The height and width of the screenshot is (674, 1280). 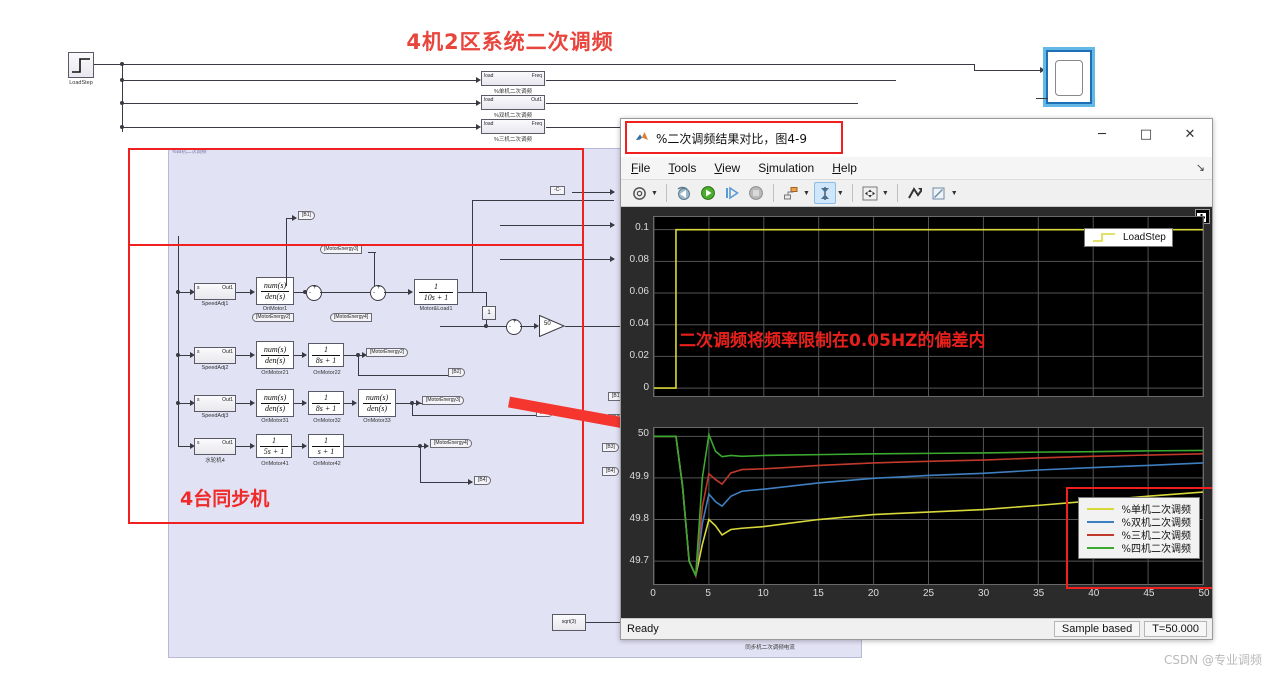 What do you see at coordinates (824, 193) in the screenshot?
I see `cursor-measurements-icon` at bounding box center [824, 193].